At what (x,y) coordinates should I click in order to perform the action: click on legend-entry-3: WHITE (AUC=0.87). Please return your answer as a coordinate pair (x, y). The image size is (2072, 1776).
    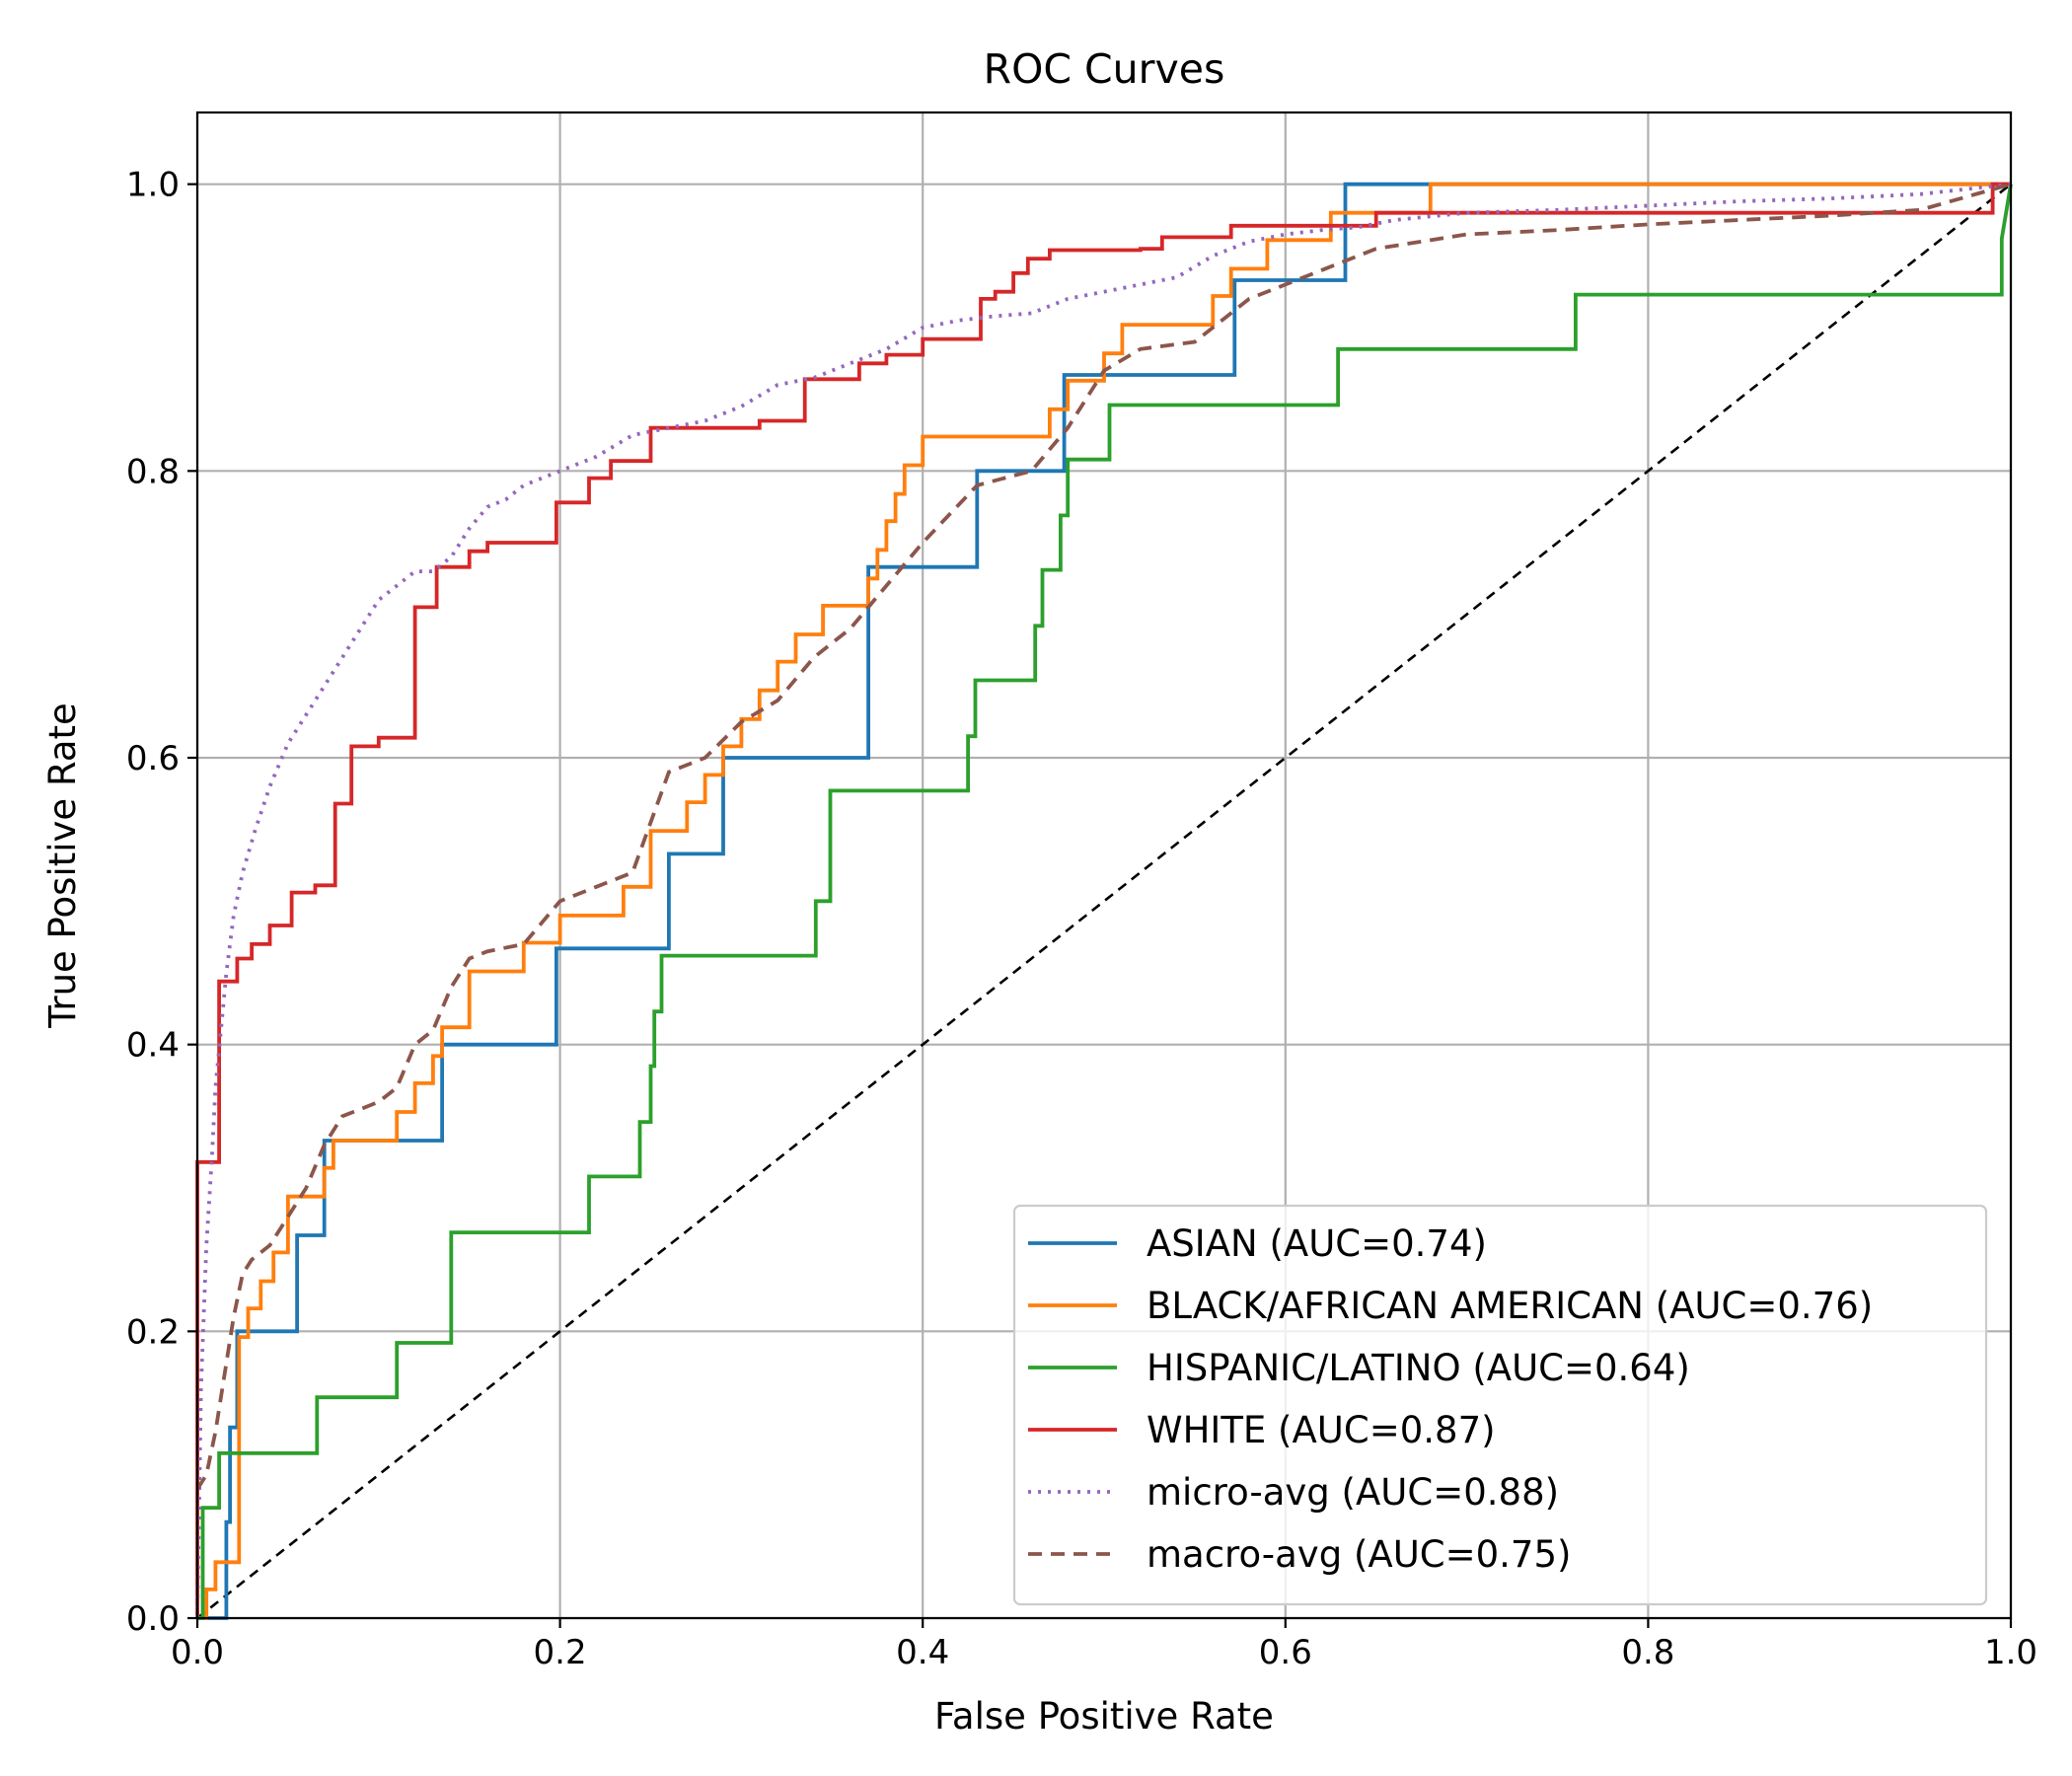
    Looking at the image, I should click on (1321, 1430).